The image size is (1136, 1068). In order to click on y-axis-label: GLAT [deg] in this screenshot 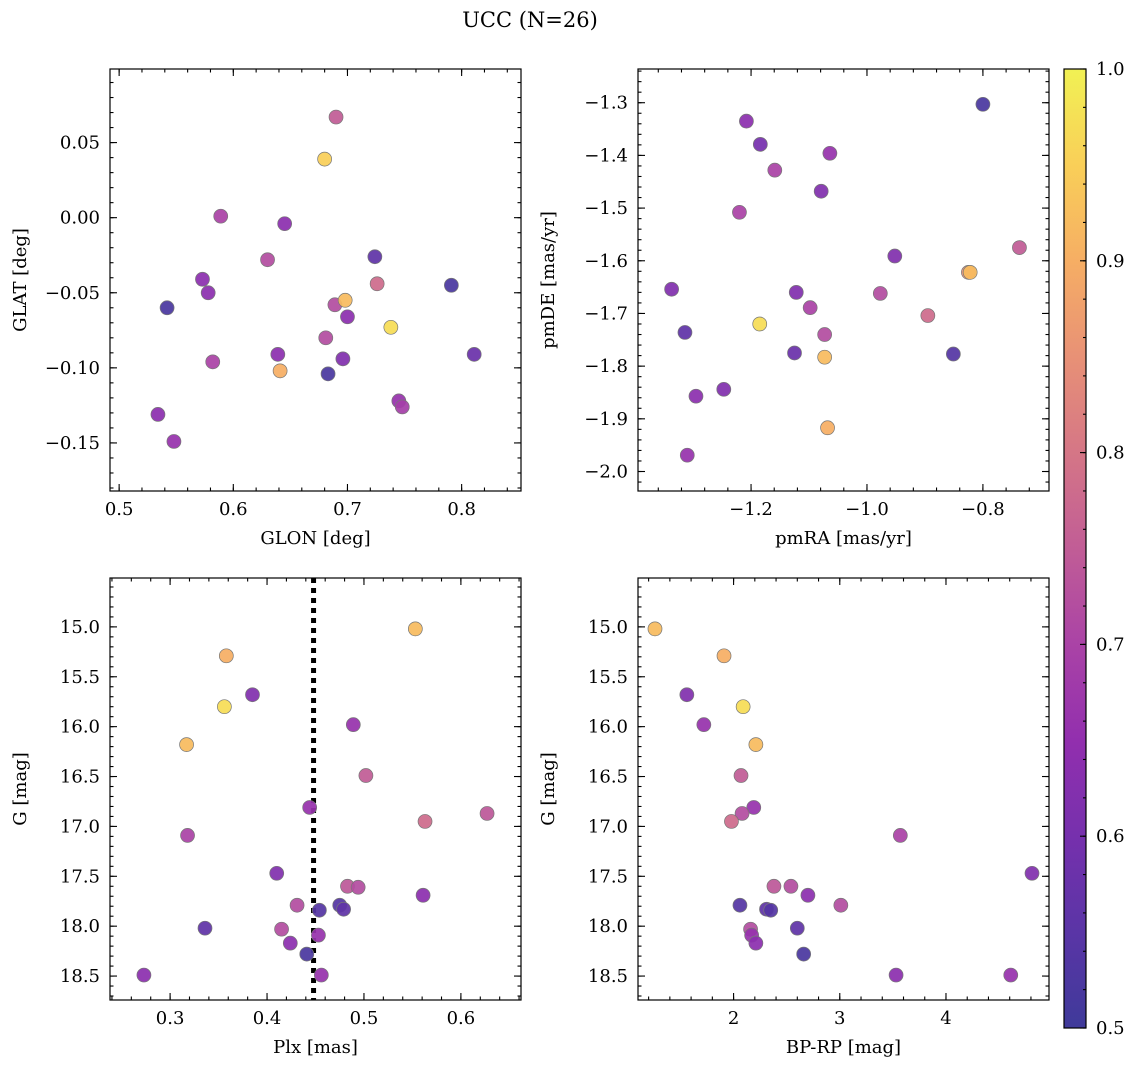, I will do `click(20, 280)`.